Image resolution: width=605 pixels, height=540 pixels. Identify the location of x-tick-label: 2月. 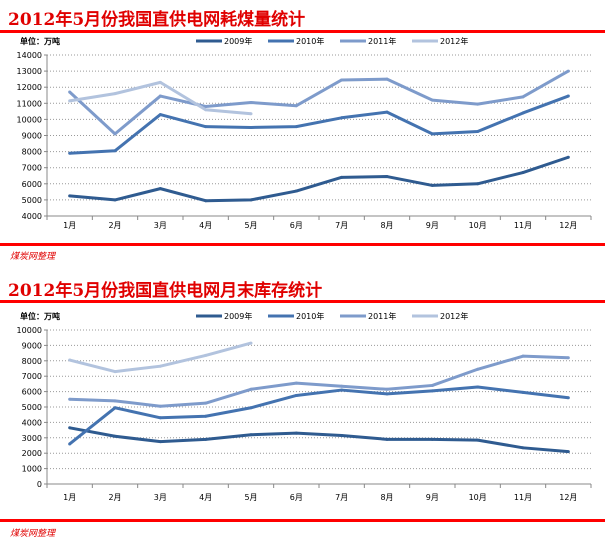
(114, 497).